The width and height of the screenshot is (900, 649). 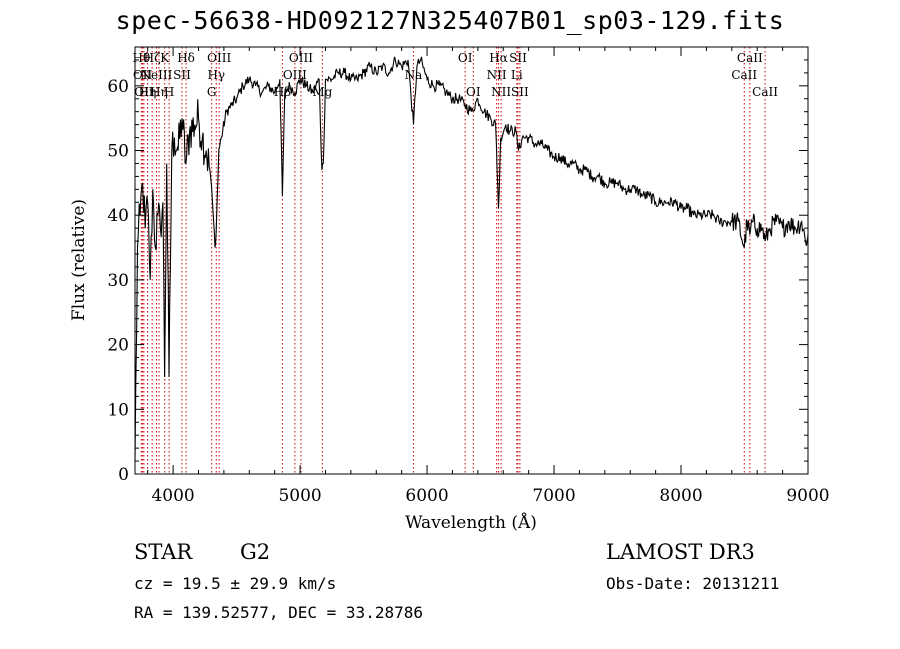 What do you see at coordinates (299, 496) in the screenshot?
I see `x-tick-label: 5000` at bounding box center [299, 496].